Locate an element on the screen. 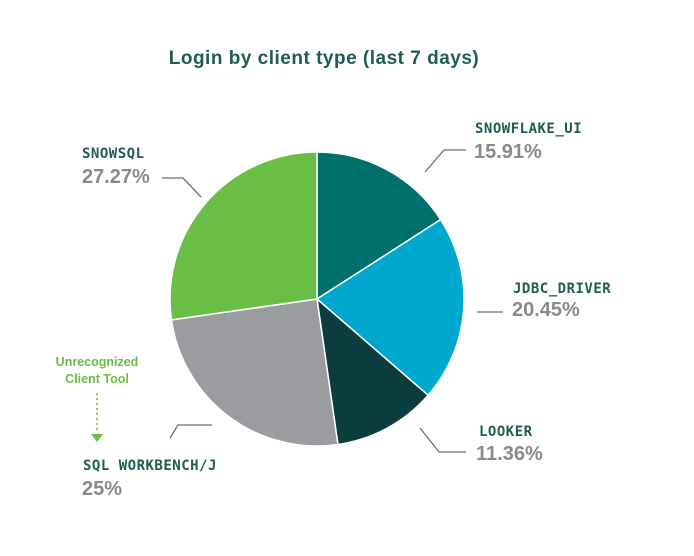 The image size is (694, 556). leader-line-sql-workbench-j is located at coordinates (190, 431).